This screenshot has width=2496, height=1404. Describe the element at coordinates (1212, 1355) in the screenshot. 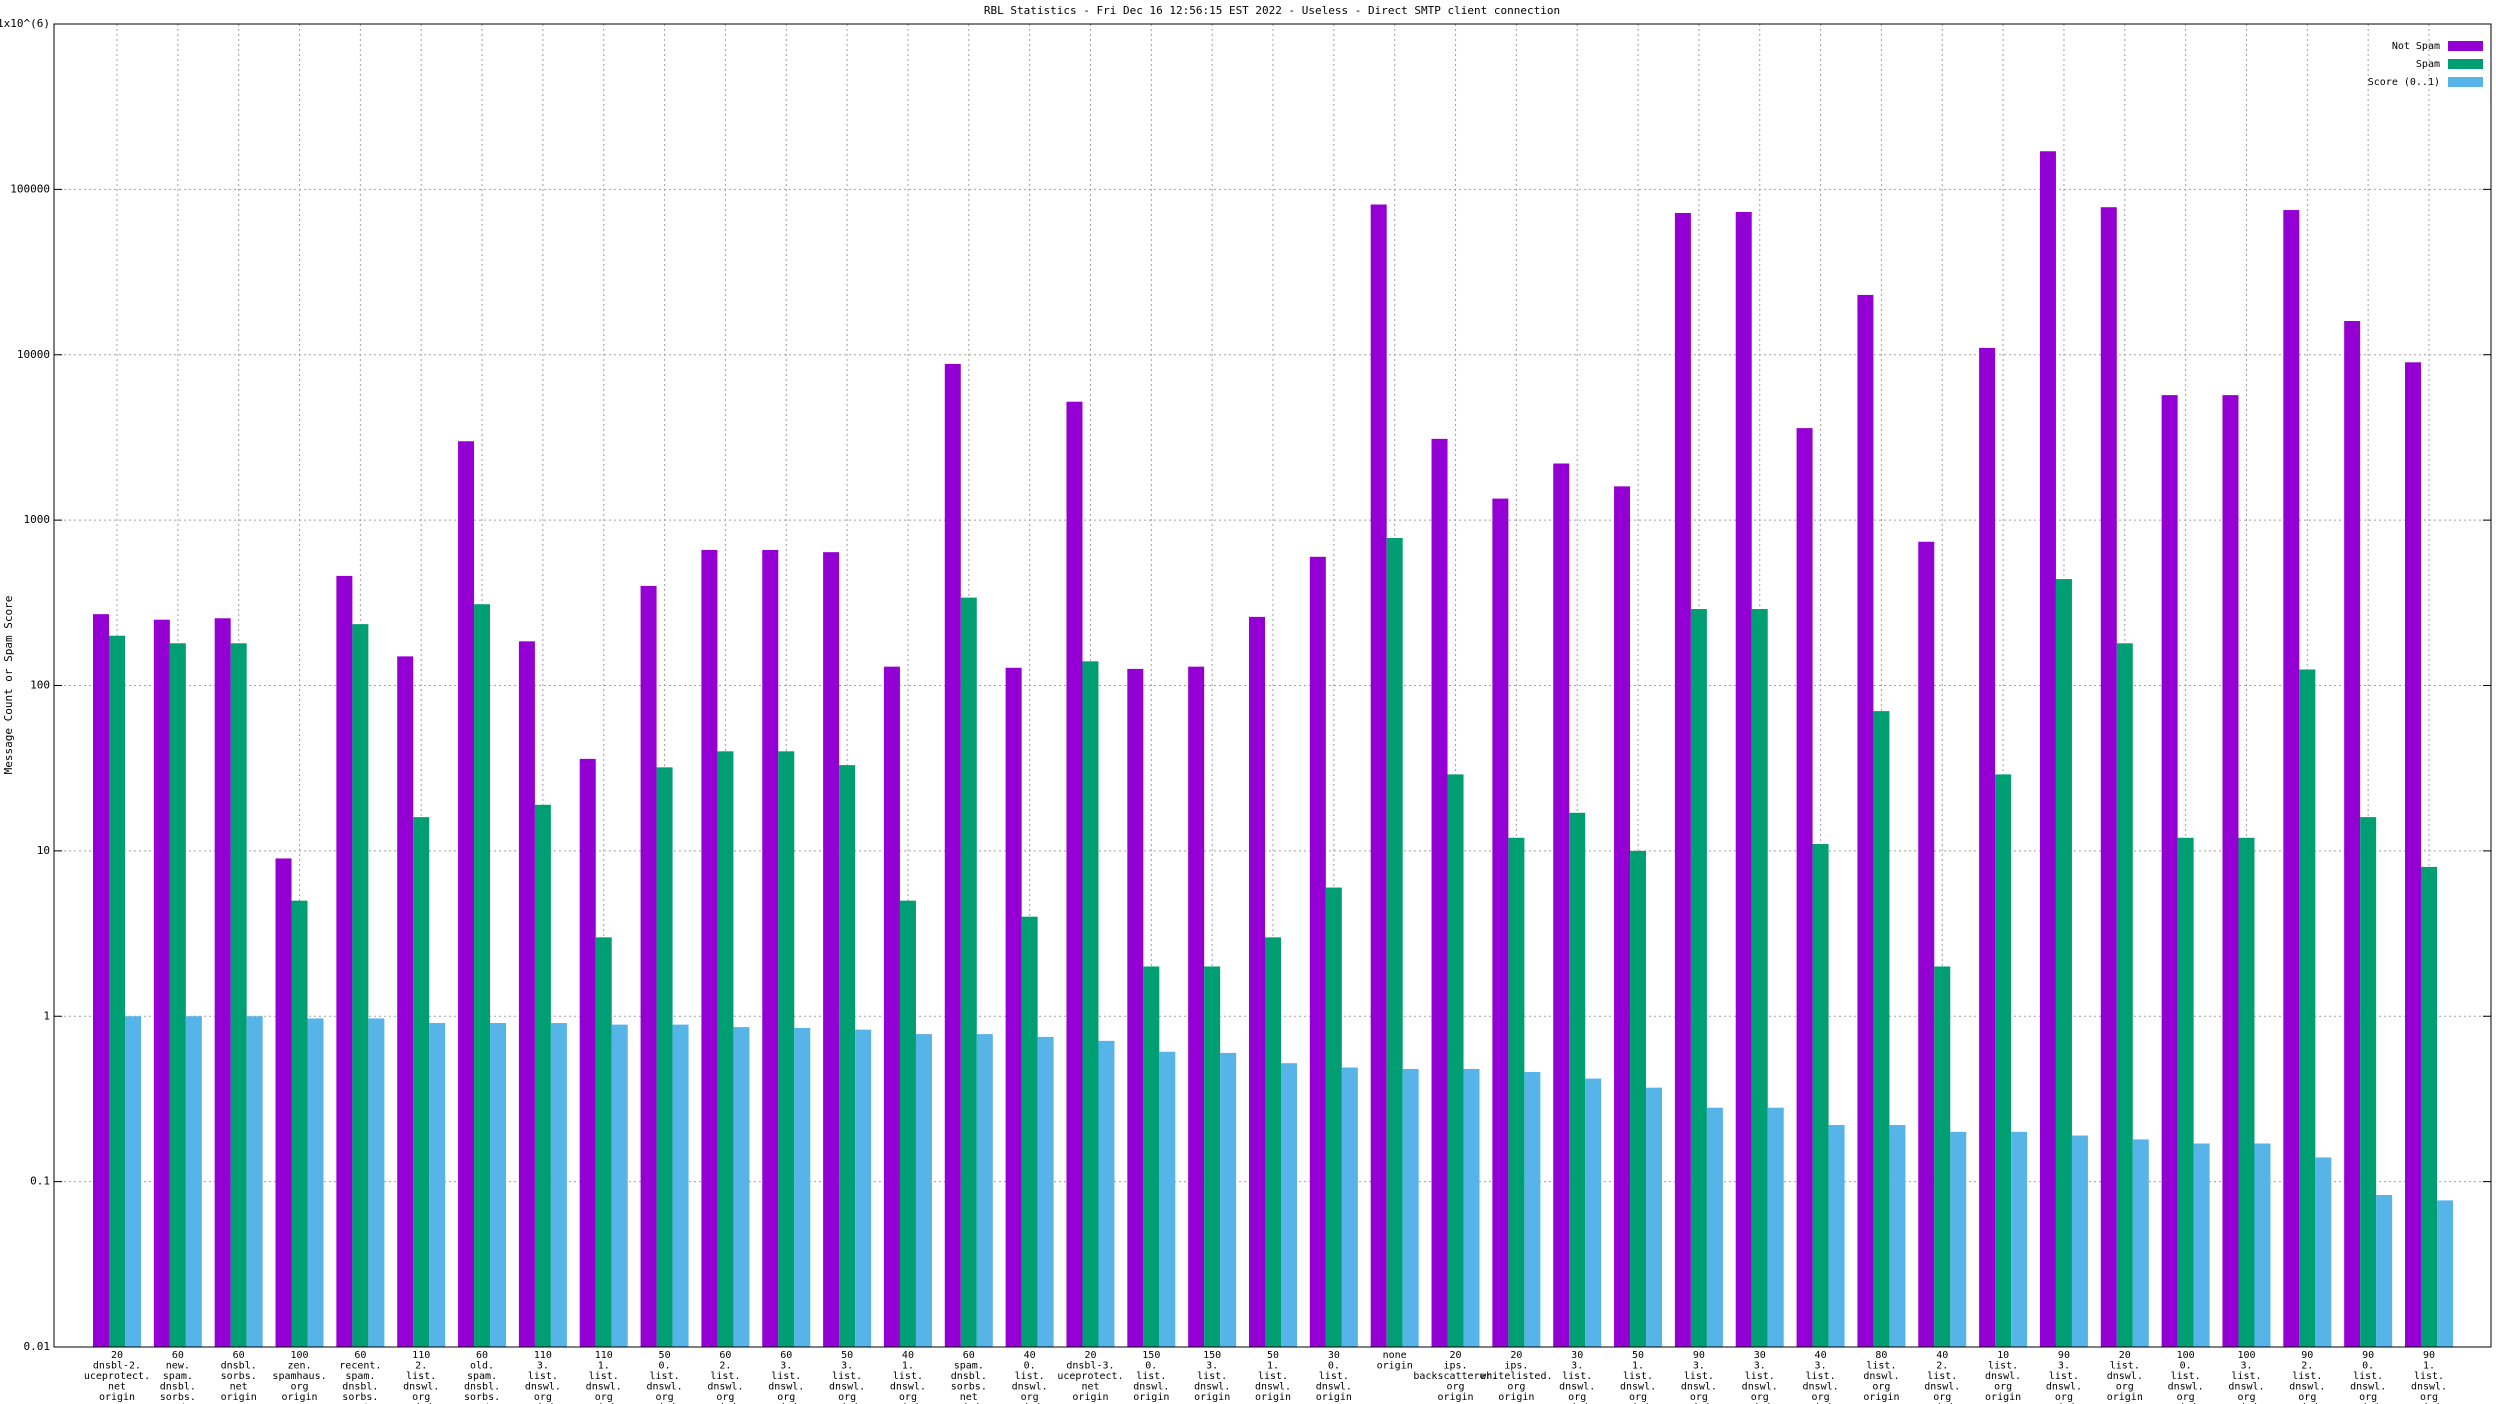

I see `x-tick-label: 150` at that location.